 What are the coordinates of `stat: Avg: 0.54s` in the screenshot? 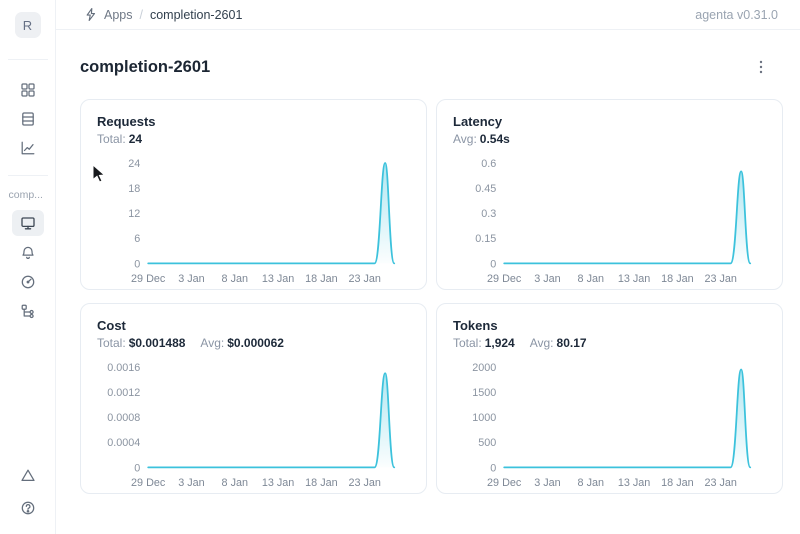 It's located at (481, 139).